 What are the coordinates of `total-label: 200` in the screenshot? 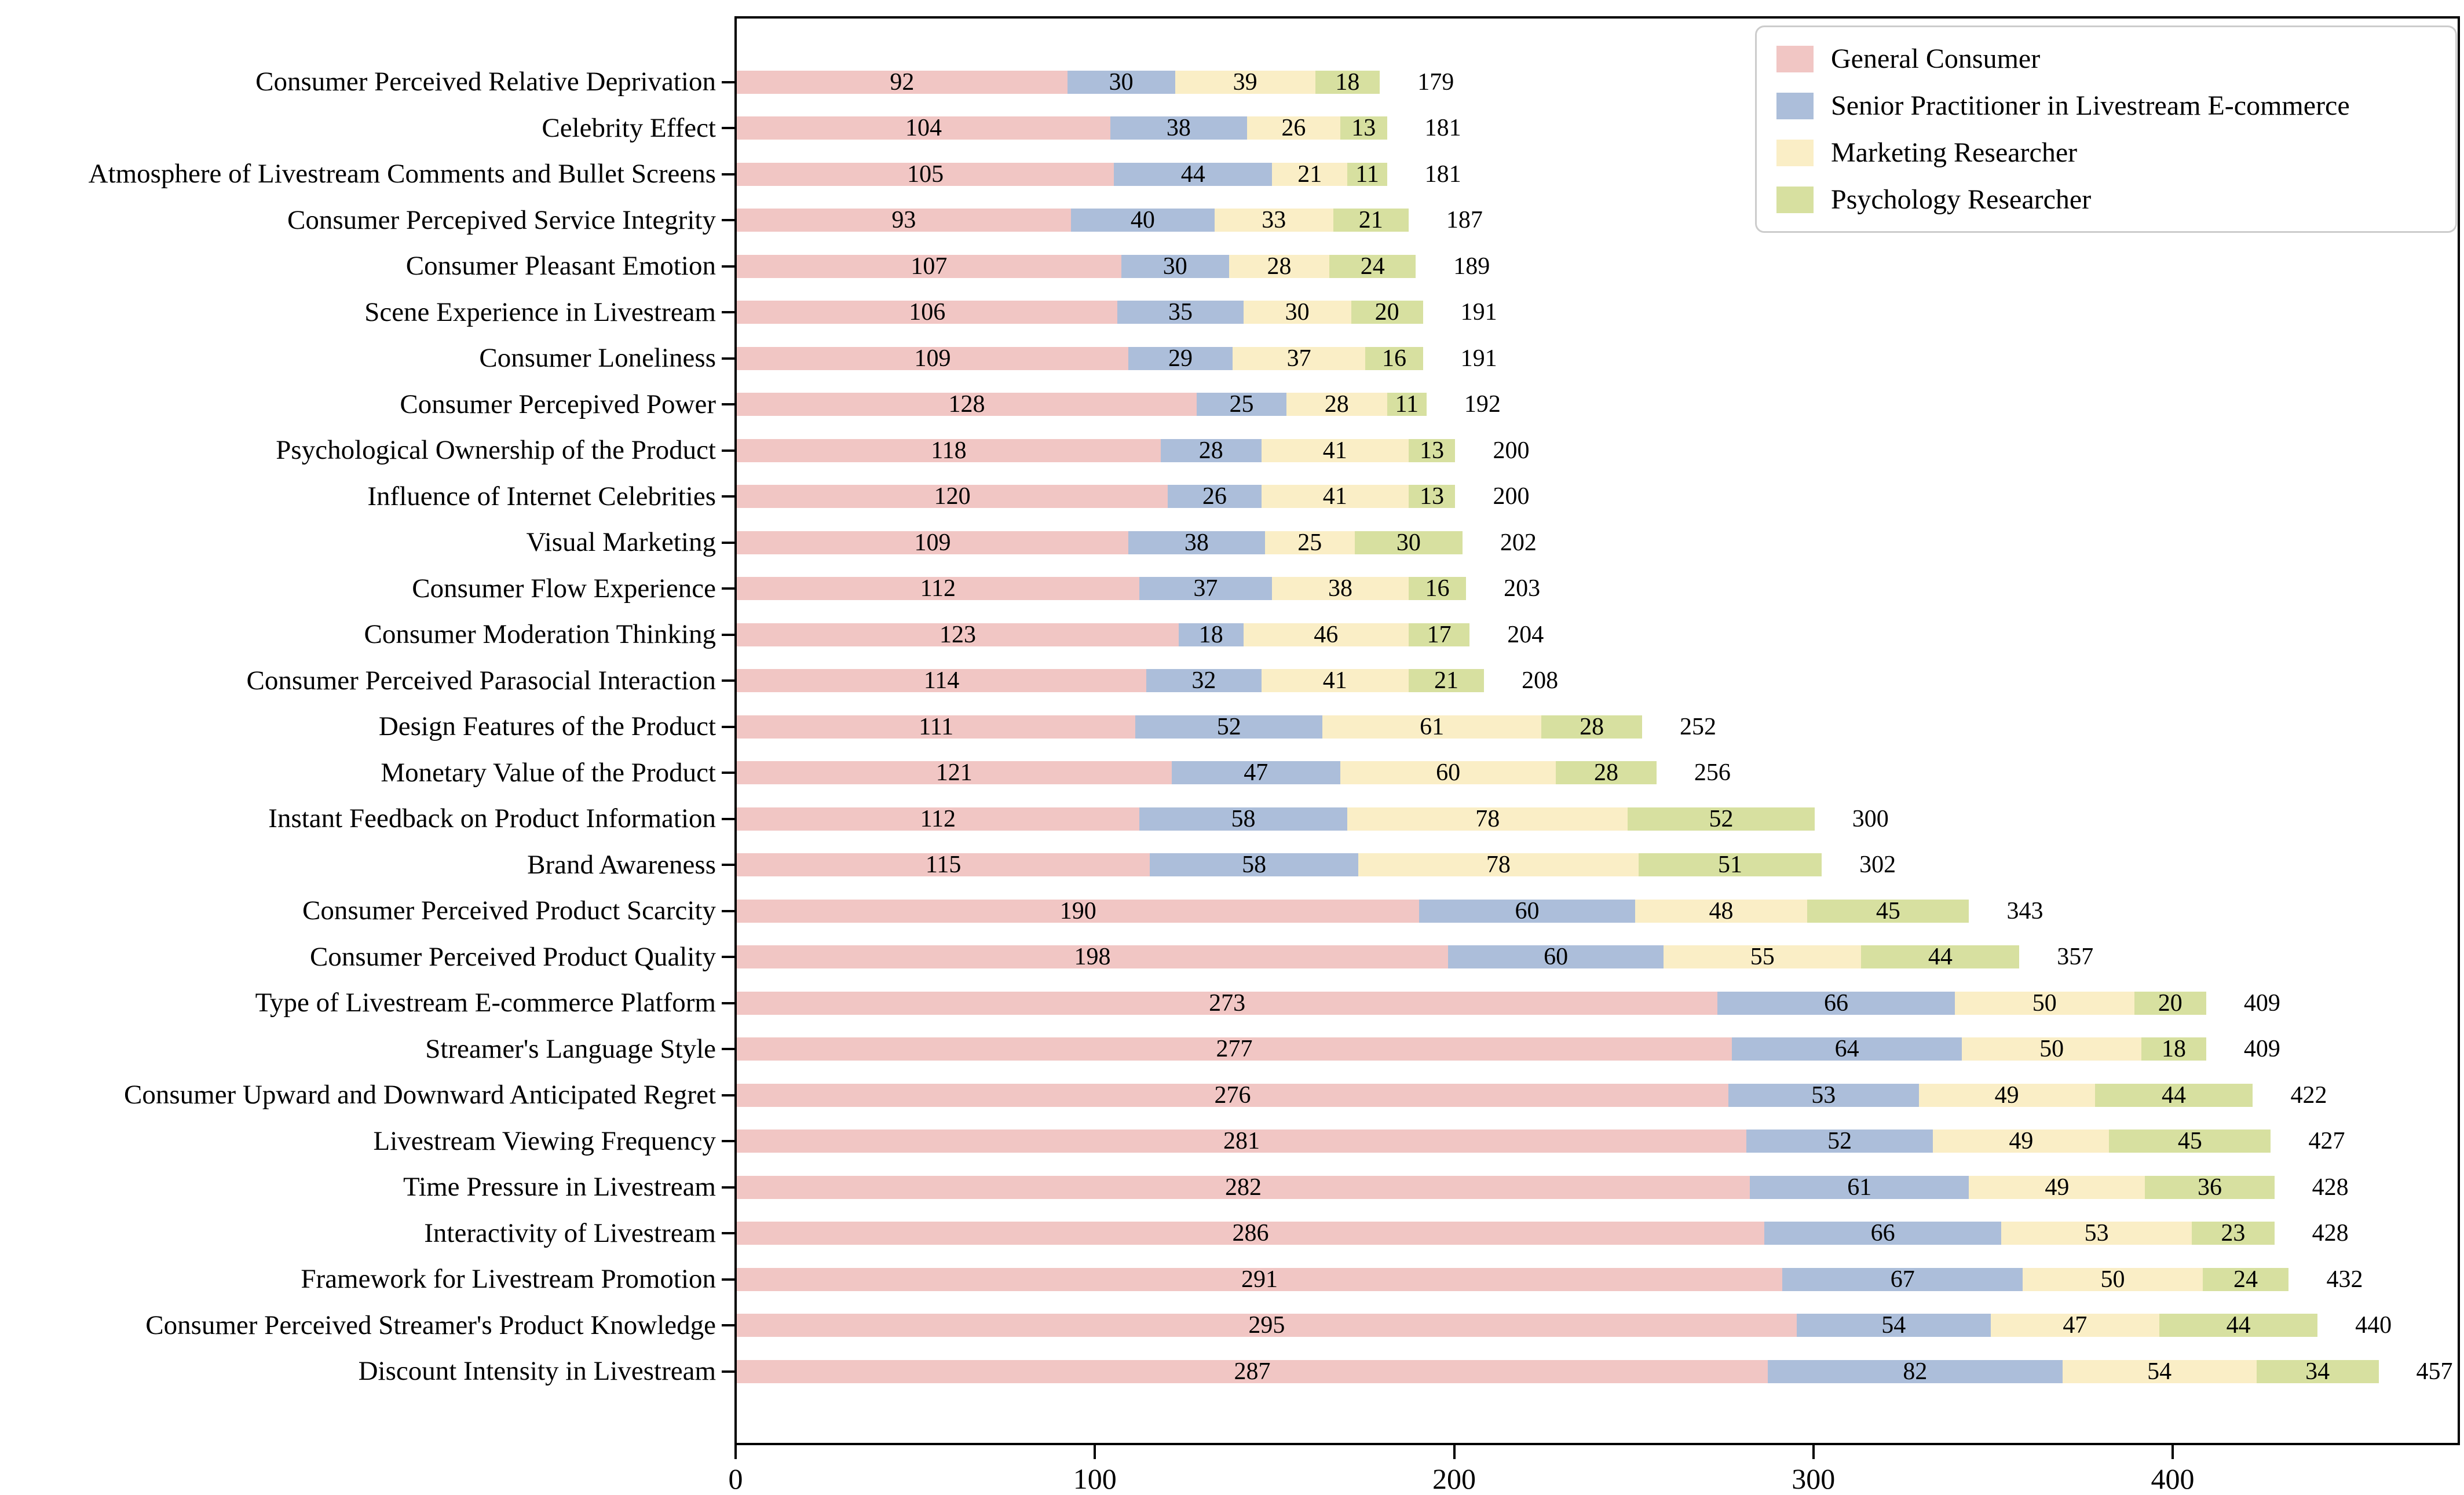 It's located at (1511, 450).